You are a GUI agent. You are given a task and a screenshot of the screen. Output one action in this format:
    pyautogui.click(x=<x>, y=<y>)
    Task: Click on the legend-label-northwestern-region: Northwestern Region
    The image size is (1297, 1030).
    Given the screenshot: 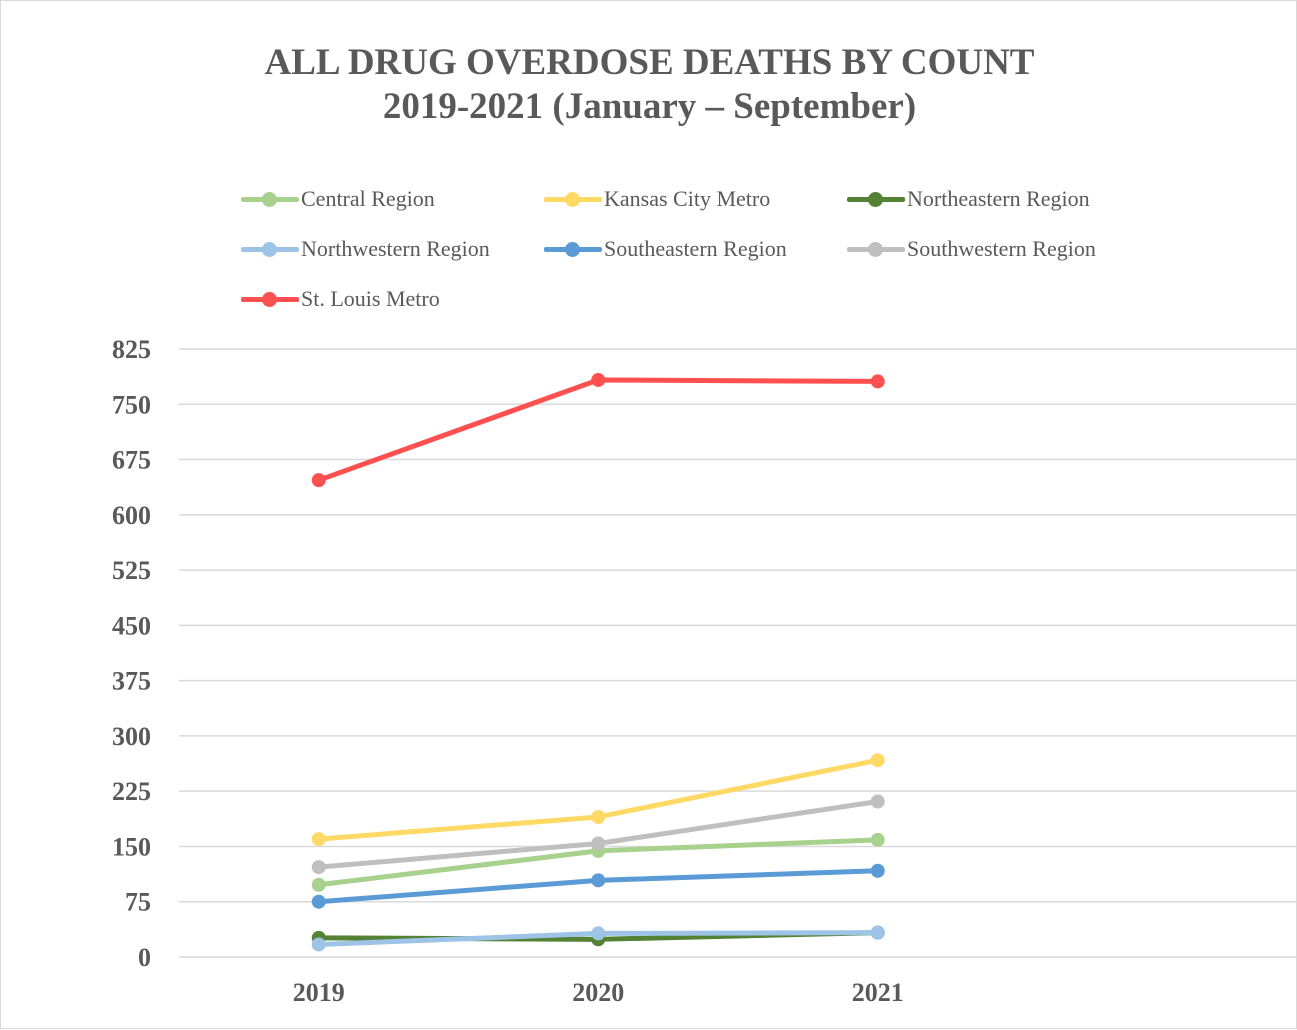 What is the action you would take?
    pyautogui.click(x=395, y=248)
    